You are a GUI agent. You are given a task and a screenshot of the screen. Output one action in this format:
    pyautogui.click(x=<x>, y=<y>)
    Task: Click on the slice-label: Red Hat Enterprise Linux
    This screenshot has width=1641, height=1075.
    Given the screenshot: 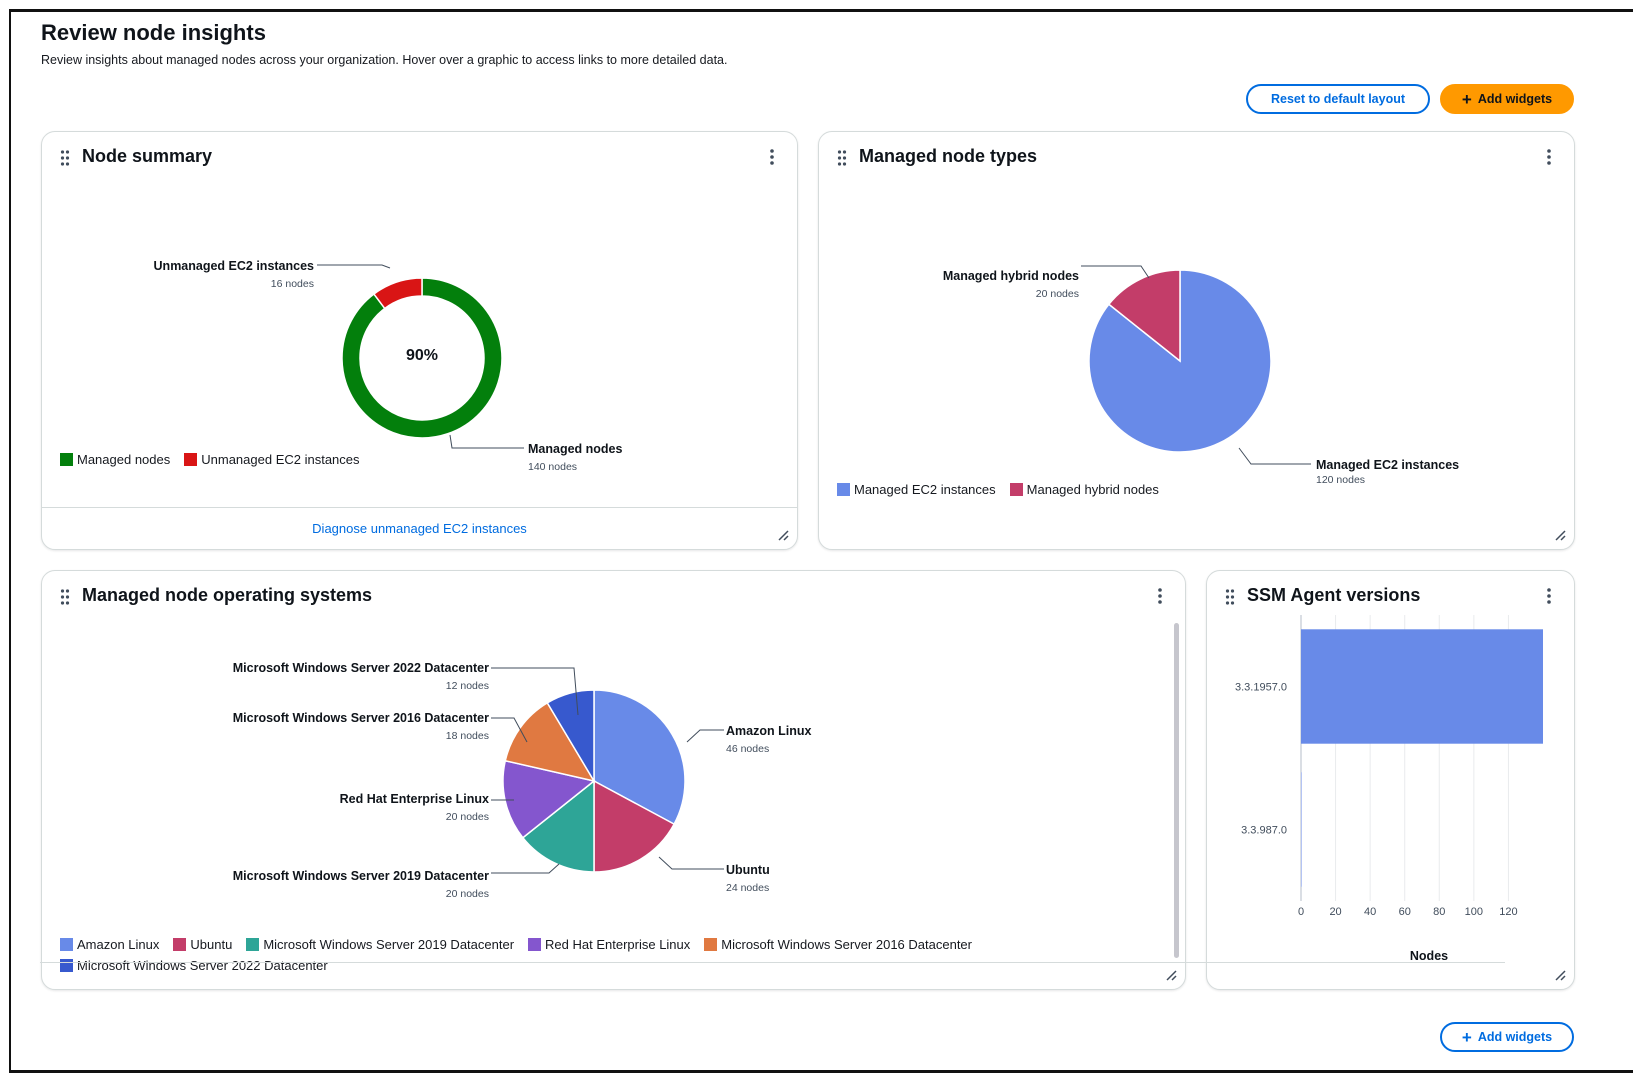 What is the action you would take?
    pyautogui.click(x=414, y=799)
    